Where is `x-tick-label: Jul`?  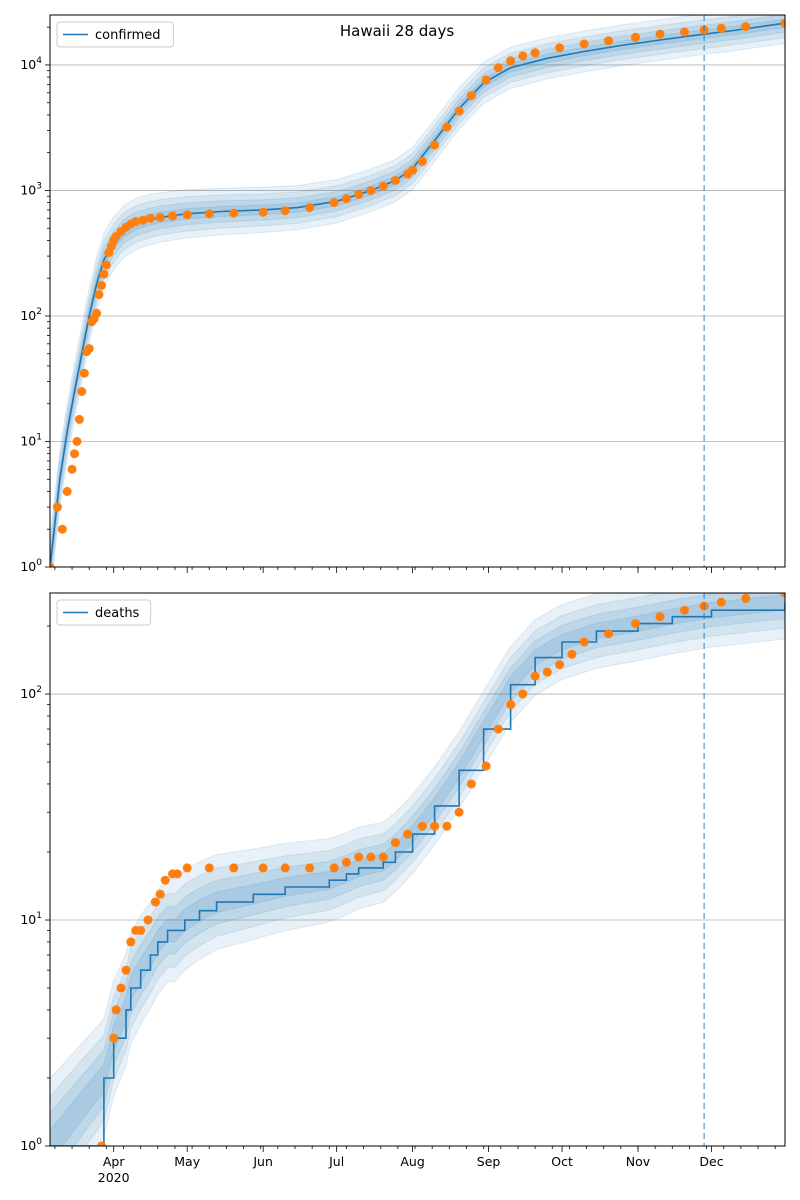 x-tick-label: Jul is located at coordinates (336, 1161).